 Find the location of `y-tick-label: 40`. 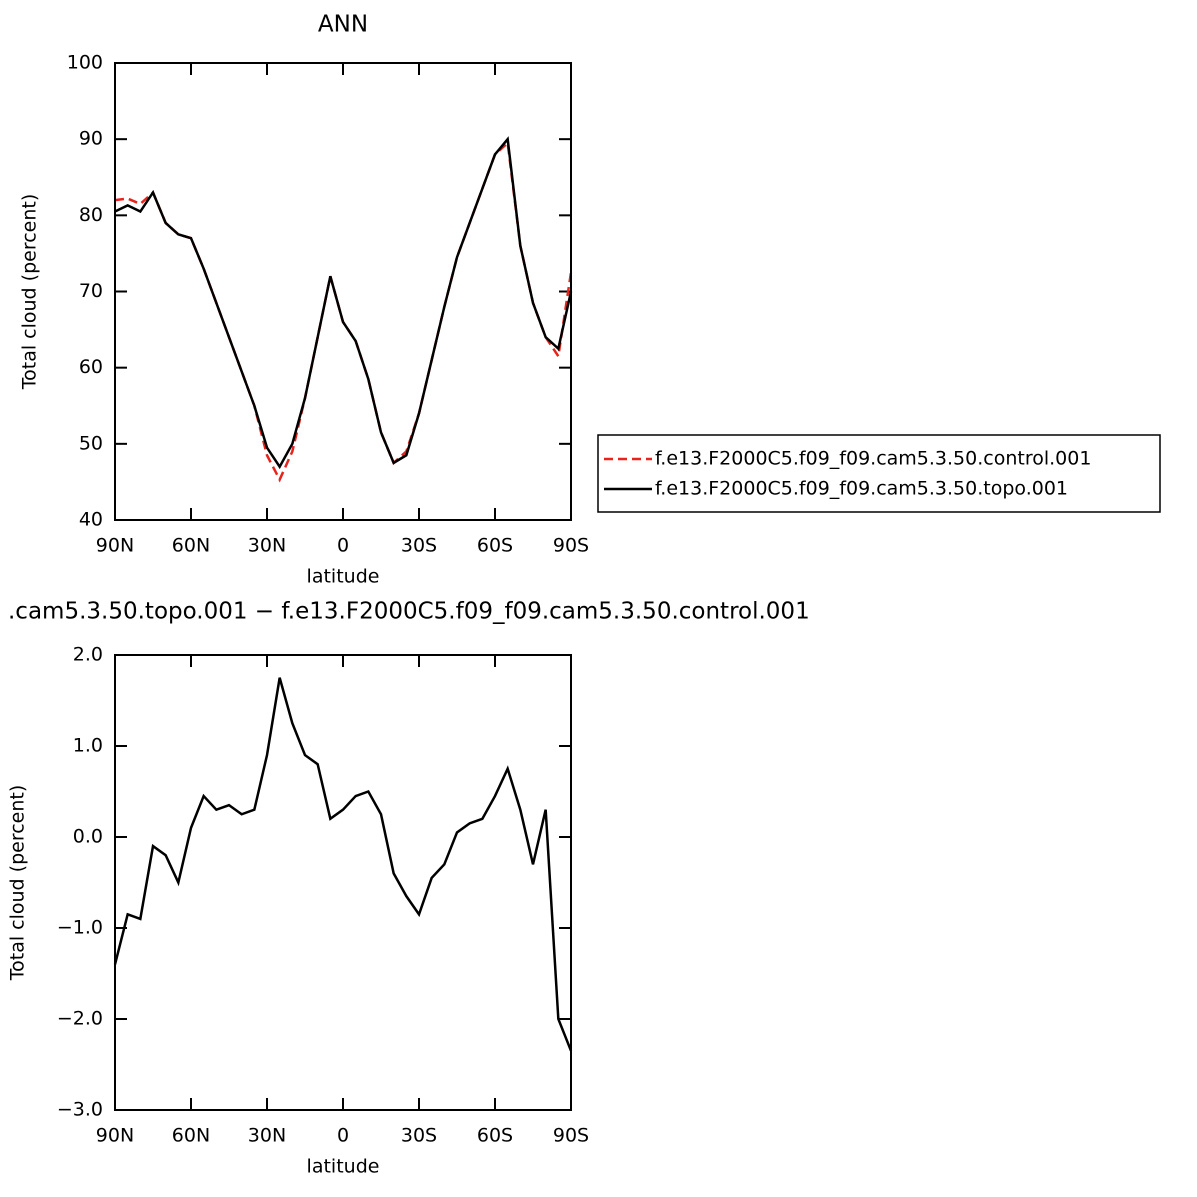

y-tick-label: 40 is located at coordinates (91, 520).